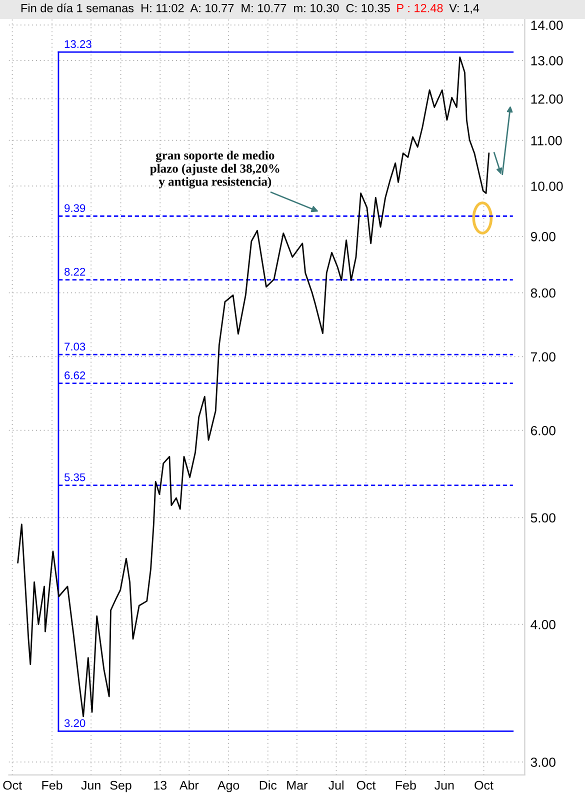 Image resolution: width=585 pixels, height=794 pixels. What do you see at coordinates (268, 785) in the screenshot?
I see `x-tick-label: Dic` at bounding box center [268, 785].